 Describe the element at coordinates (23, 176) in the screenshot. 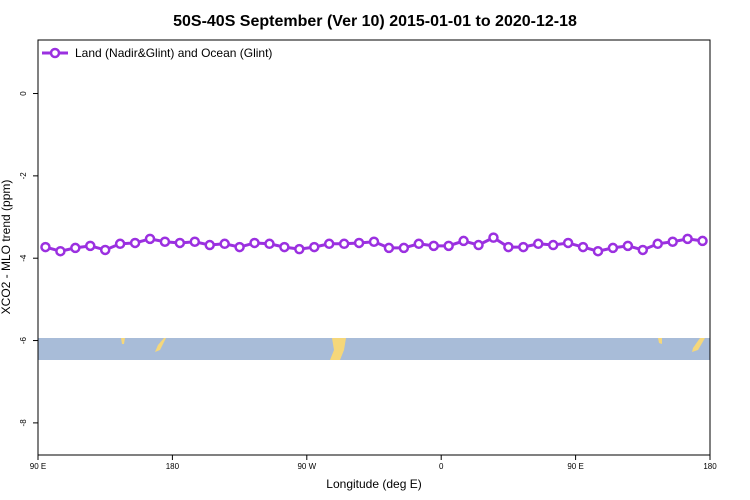

I see `y-tick-label: -2` at that location.